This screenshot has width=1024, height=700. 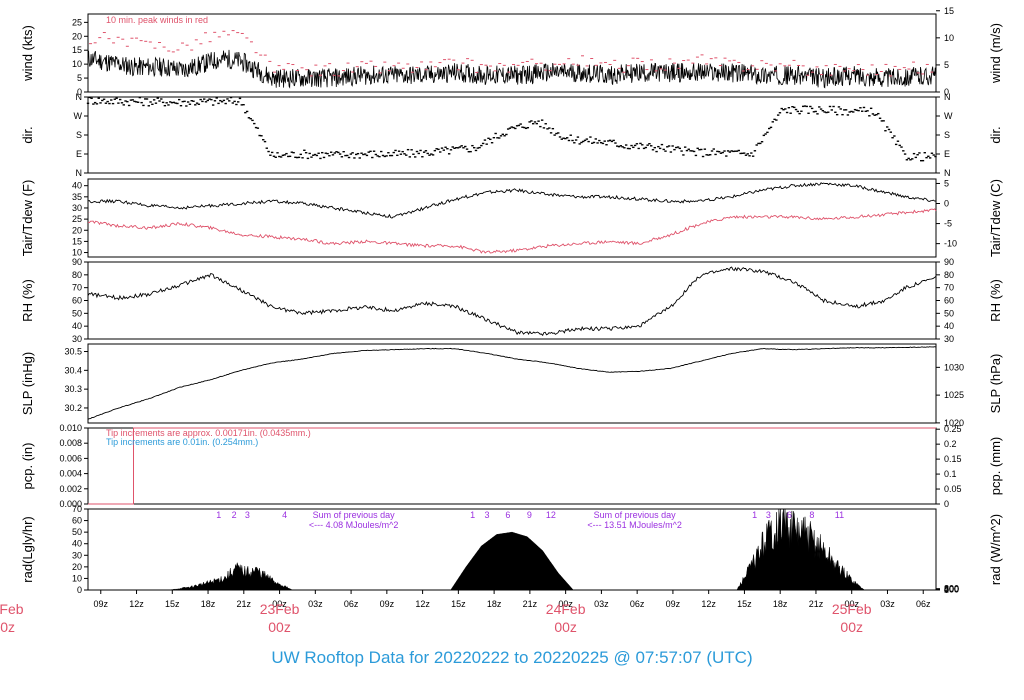 I want to click on y-tick-label: 0.004, so click(x=70, y=474).